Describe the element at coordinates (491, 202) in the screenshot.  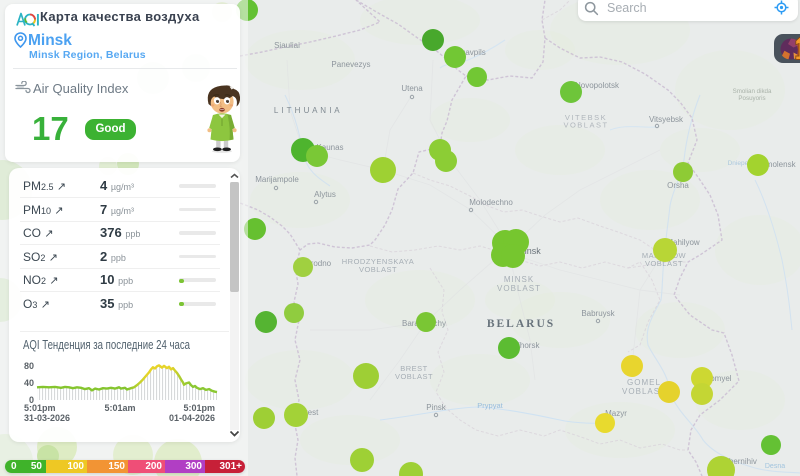
I see `svg-text: Molodechno` at that location.